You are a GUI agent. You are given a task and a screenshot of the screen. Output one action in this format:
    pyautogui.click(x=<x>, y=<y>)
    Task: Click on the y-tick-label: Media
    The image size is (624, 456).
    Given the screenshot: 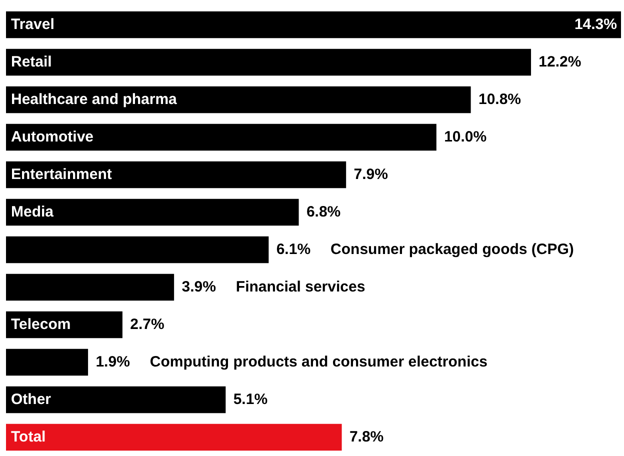 What is the action you would take?
    pyautogui.click(x=32, y=211)
    